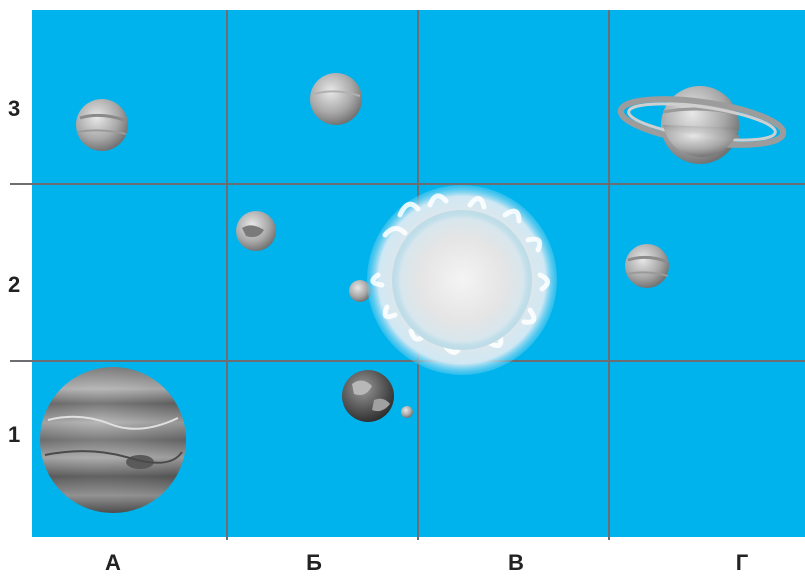  What do you see at coordinates (336, 99) in the screenshot?
I see `planet-icon` at bounding box center [336, 99].